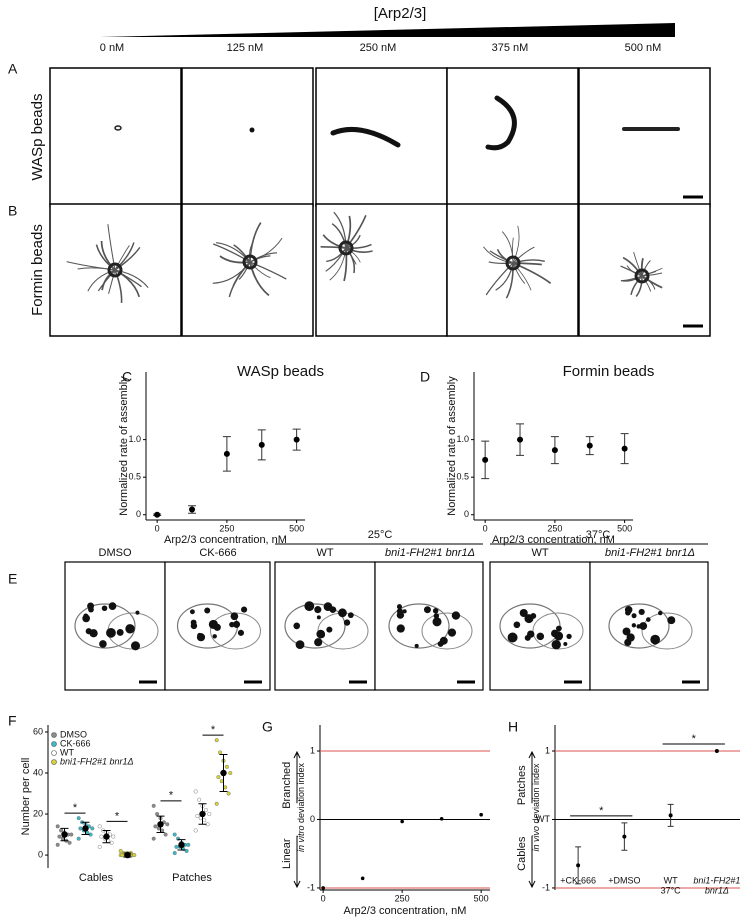 The image size is (750, 919). What do you see at coordinates (296, 528) in the screenshot?
I see `x-tick-label: 500` at bounding box center [296, 528].